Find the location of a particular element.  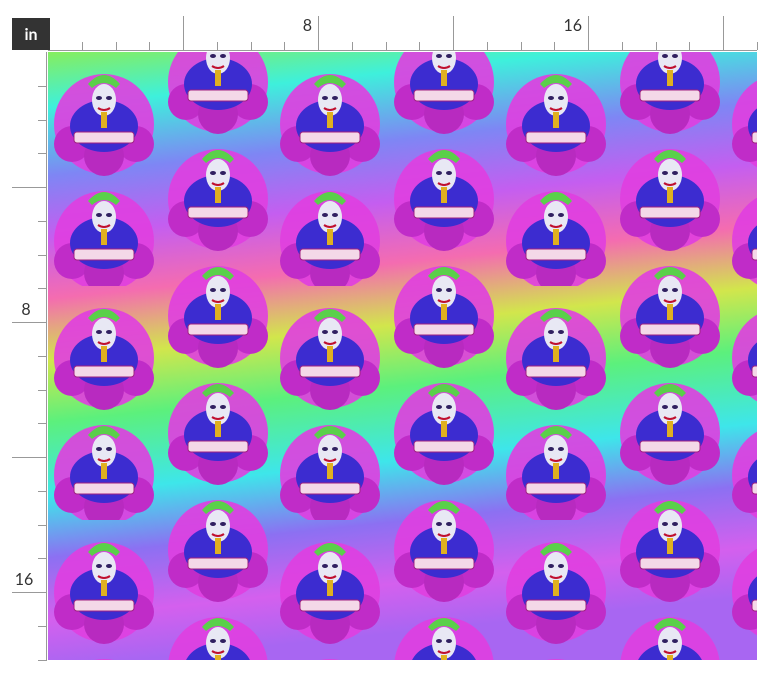

left-ruler-label: 8 is located at coordinates (25, 309).